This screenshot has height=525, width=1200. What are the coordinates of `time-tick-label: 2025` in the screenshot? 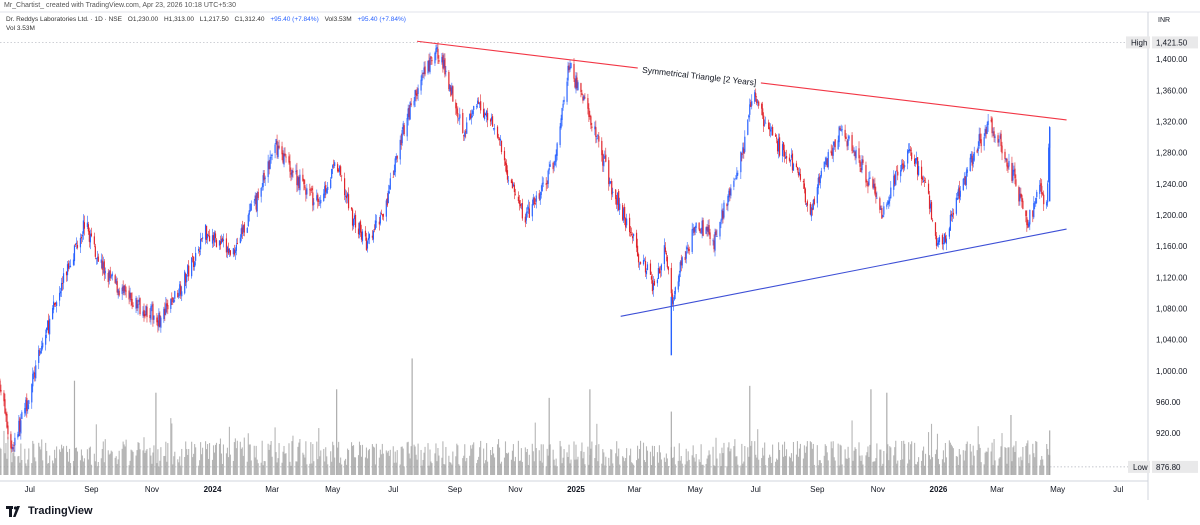 It's located at (576, 489).